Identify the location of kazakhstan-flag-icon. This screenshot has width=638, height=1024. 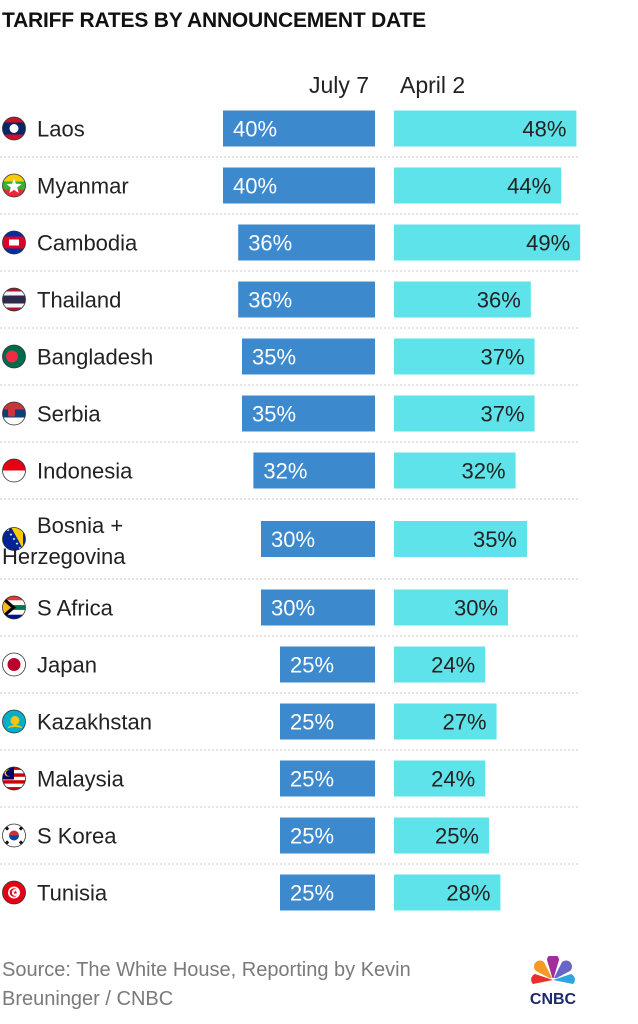
(14, 721).